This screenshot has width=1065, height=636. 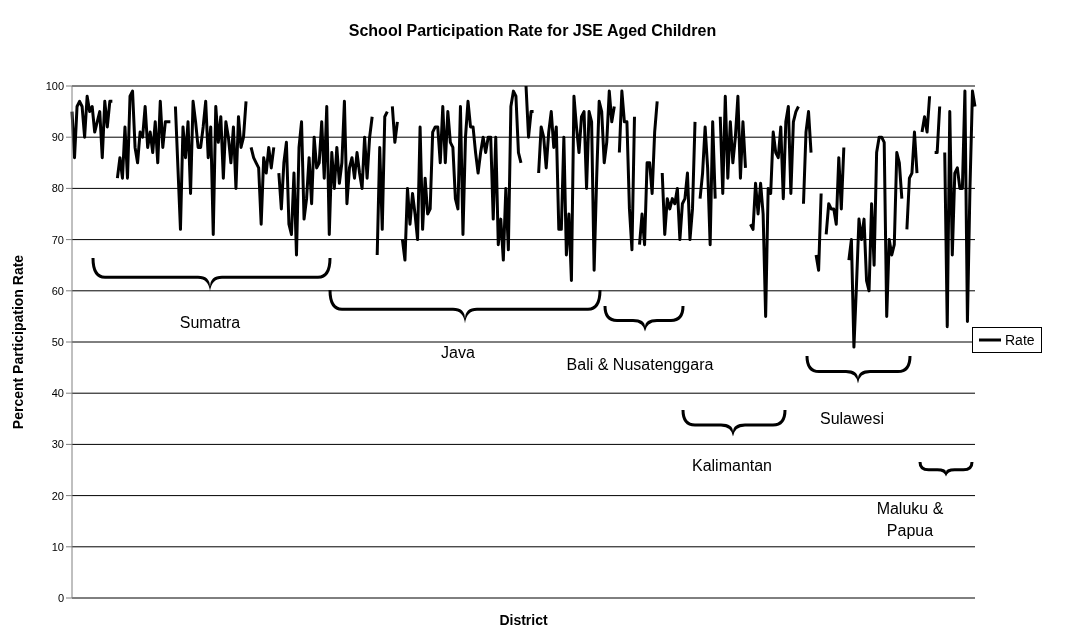 What do you see at coordinates (523, 620) in the screenshot?
I see `x-axis-title: District` at bounding box center [523, 620].